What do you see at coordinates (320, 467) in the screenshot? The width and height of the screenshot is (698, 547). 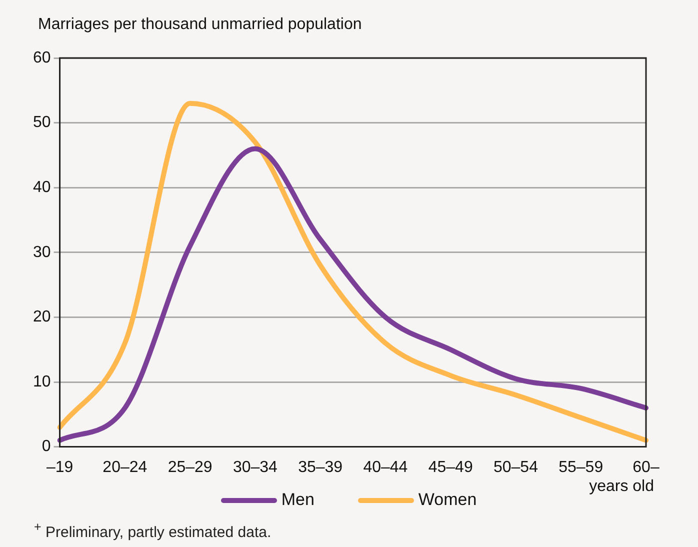 I see `x-tick-label: 35–39` at bounding box center [320, 467].